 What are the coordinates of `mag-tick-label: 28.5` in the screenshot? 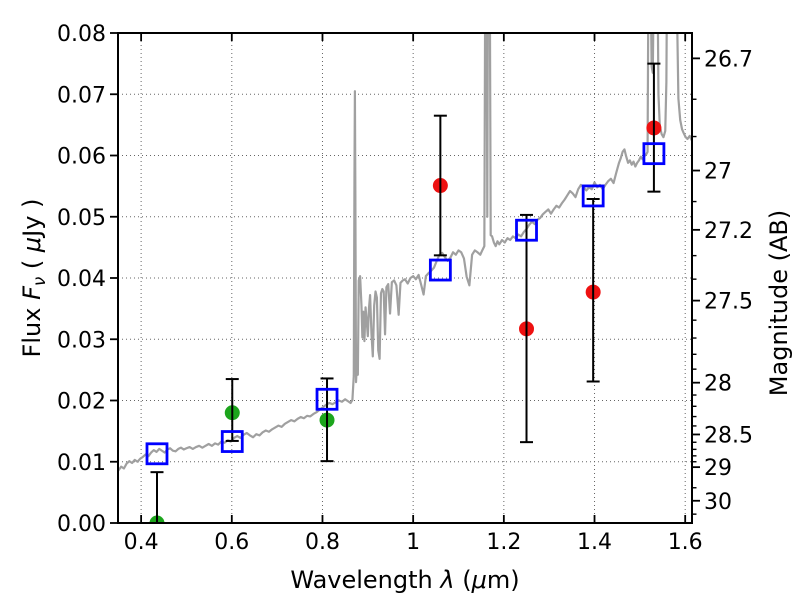 It's located at (728, 435).